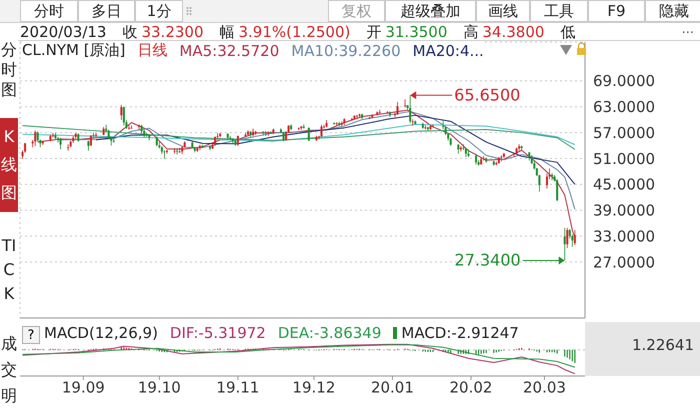  I want to click on text: 成交明, so click(9, 370).